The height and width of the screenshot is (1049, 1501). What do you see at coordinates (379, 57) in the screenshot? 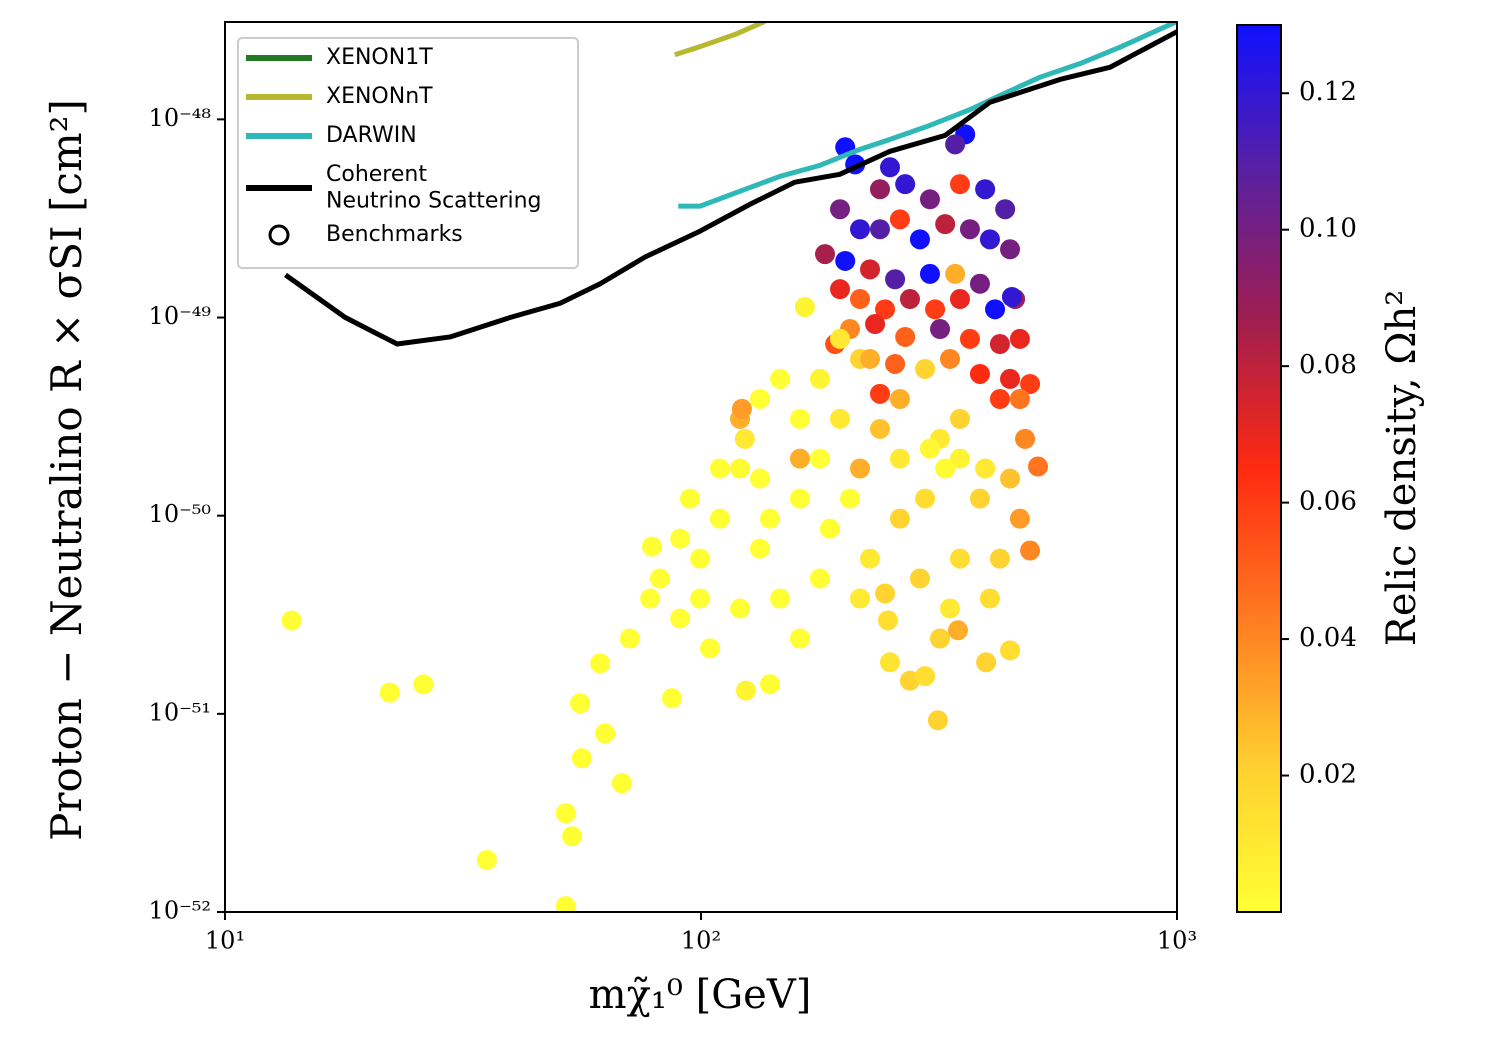
I see `legend-label: XENON1T` at bounding box center [379, 57].